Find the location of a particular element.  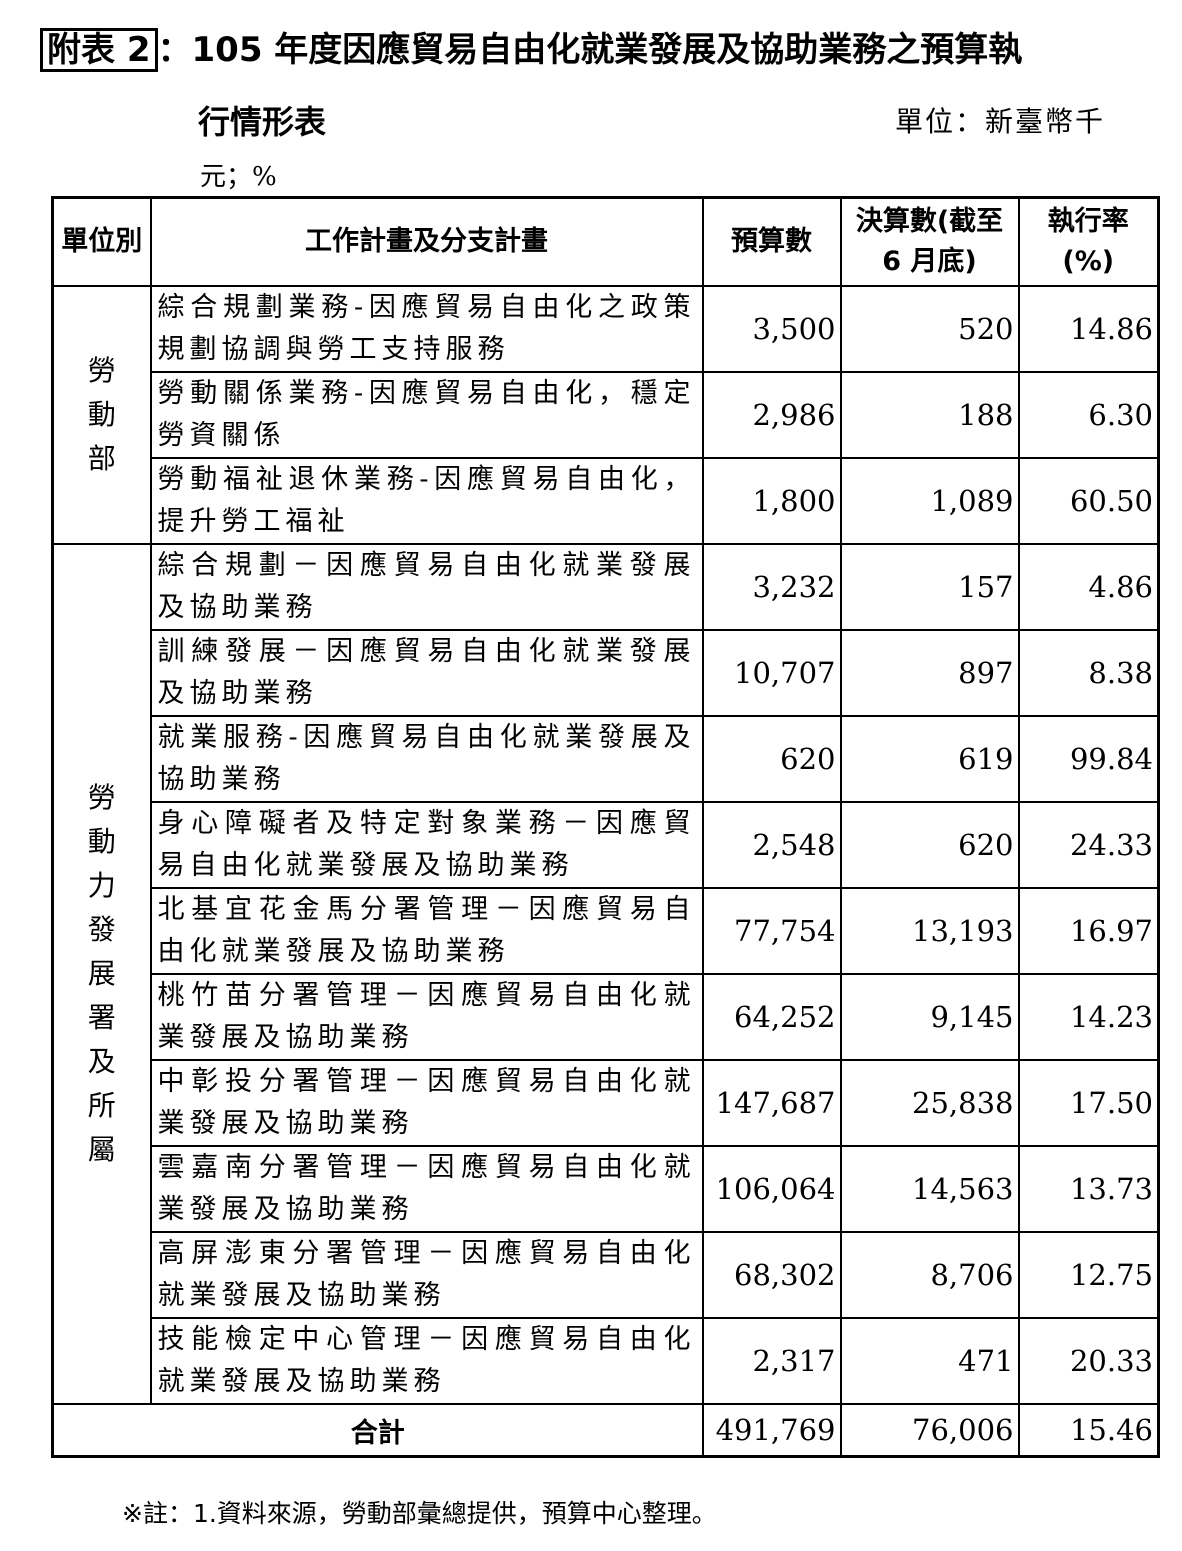

actual-cell: 157 is located at coordinates (929, 587).